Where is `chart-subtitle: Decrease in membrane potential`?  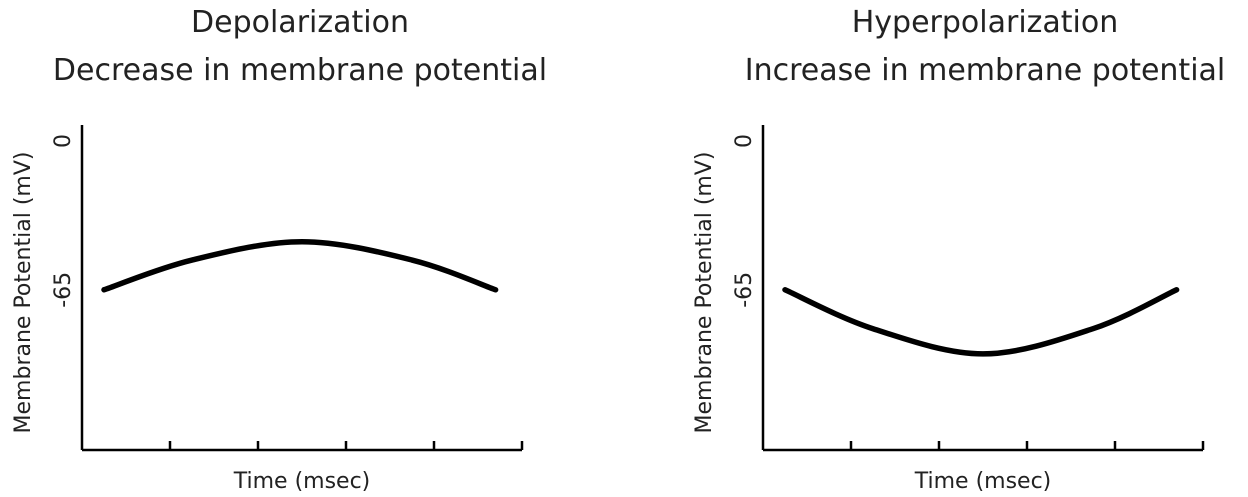
chart-subtitle: Decrease in membrane potential is located at coordinates (300, 70).